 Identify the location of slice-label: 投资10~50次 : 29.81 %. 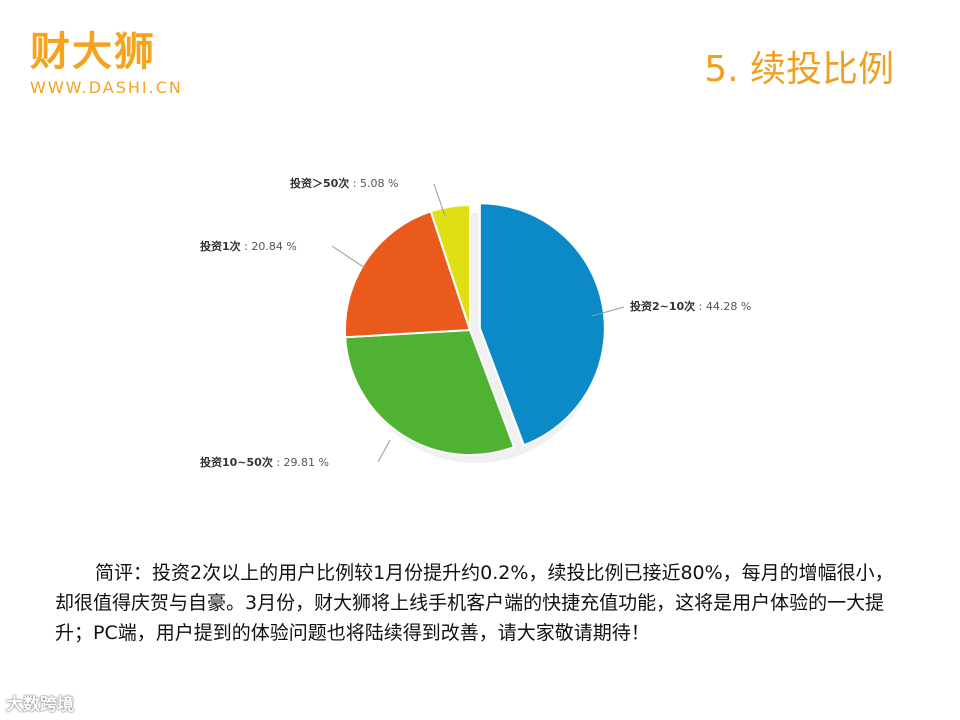
(264, 462).